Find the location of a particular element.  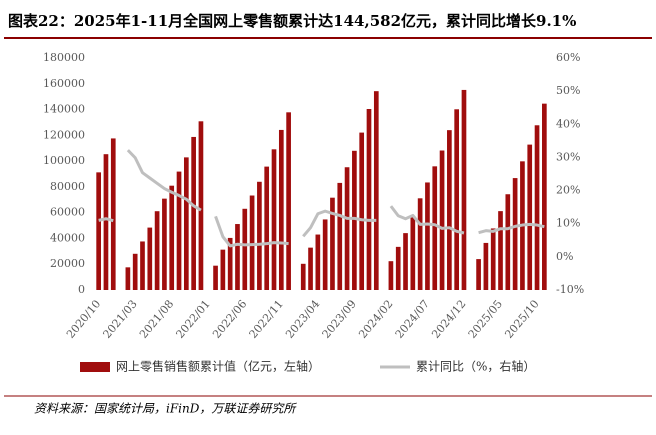

y2-tick-label: -10% is located at coordinates (570, 289).